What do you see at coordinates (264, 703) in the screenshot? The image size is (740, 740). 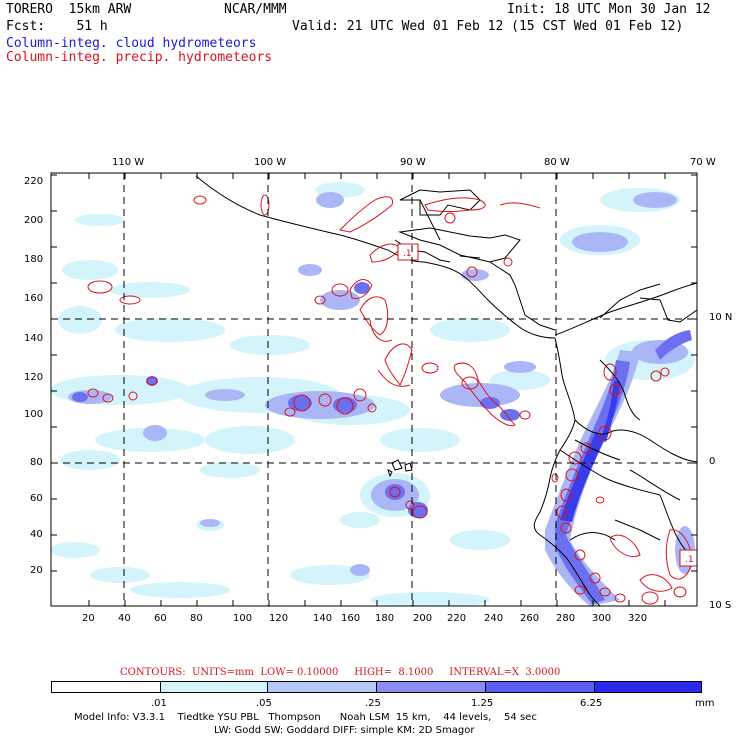 I see `colorbar-tick-2: .05` at bounding box center [264, 703].